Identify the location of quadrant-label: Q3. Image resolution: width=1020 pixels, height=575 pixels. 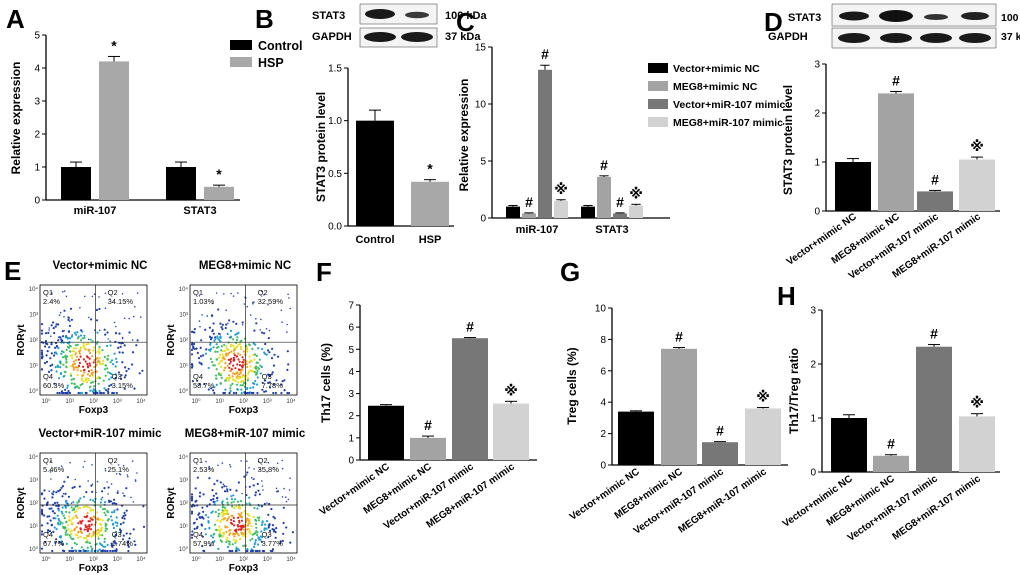
(117, 534).